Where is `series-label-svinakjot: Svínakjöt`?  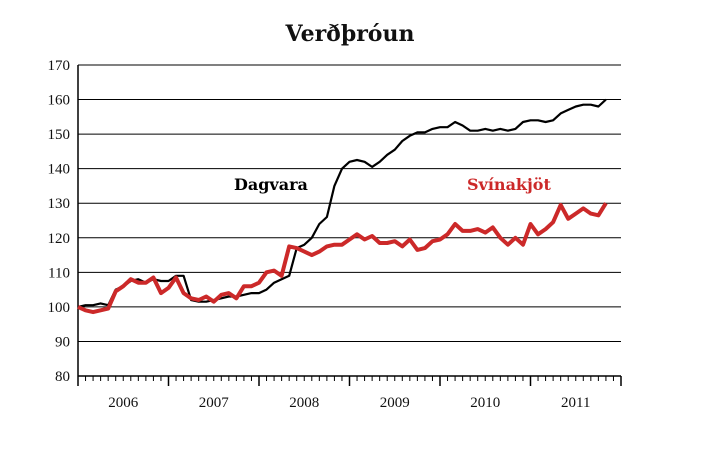 series-label-svinakjot: Svínakjöt is located at coordinates (509, 184).